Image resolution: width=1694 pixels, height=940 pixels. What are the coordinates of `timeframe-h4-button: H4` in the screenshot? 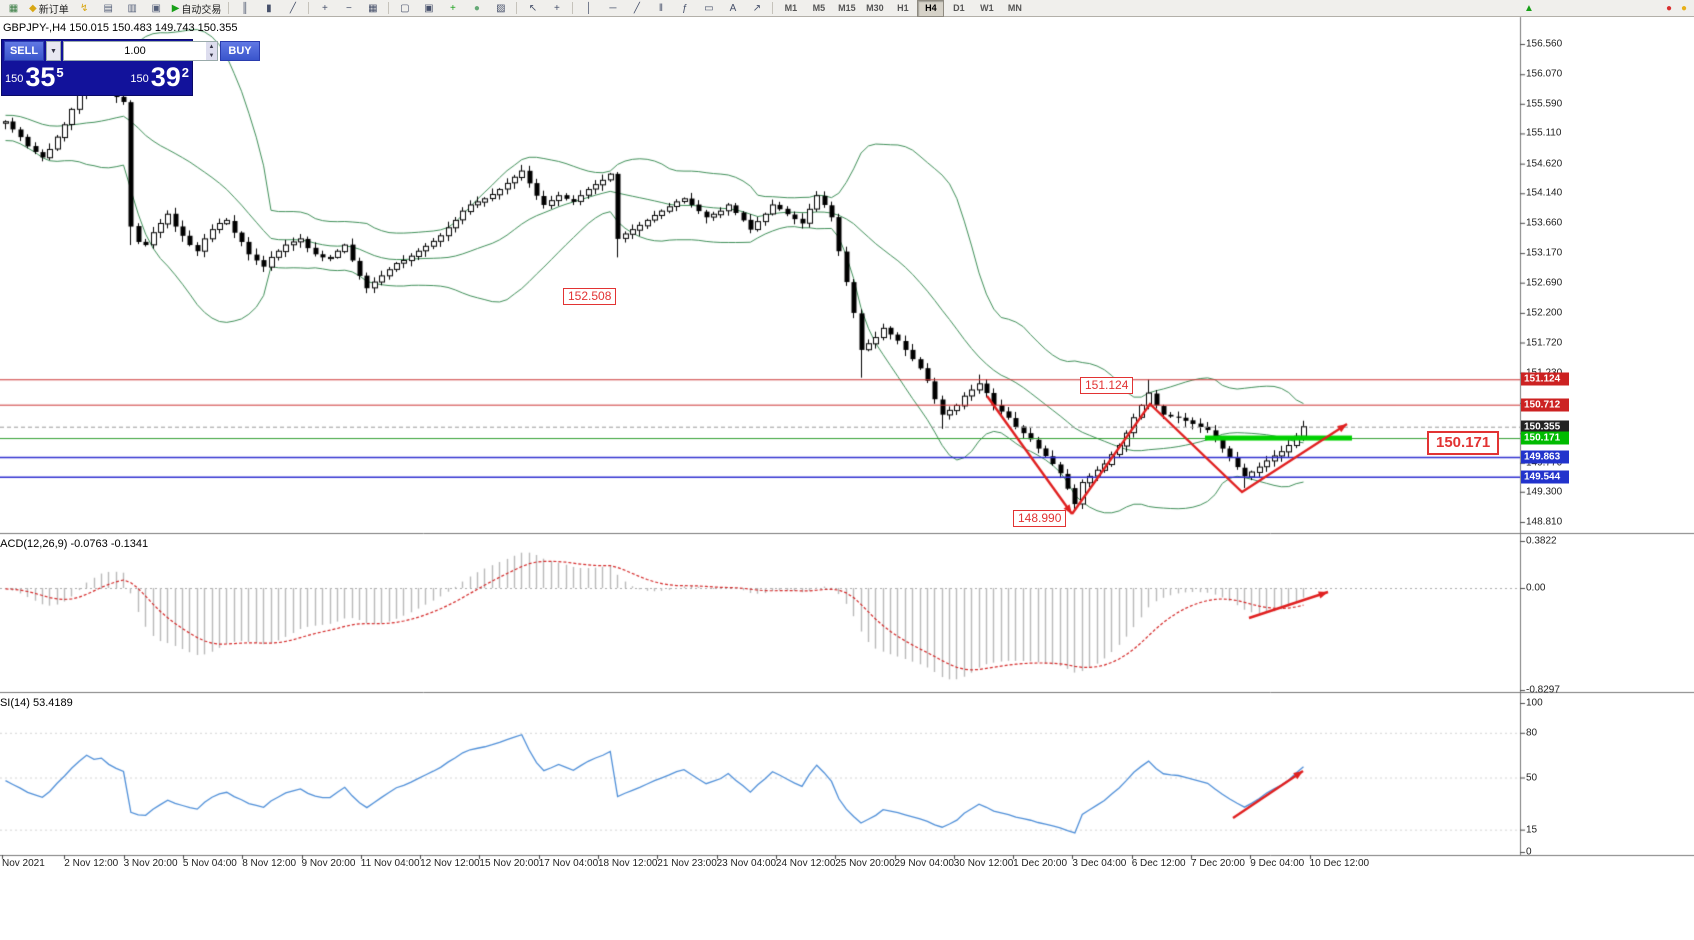 It's located at (931, 8).